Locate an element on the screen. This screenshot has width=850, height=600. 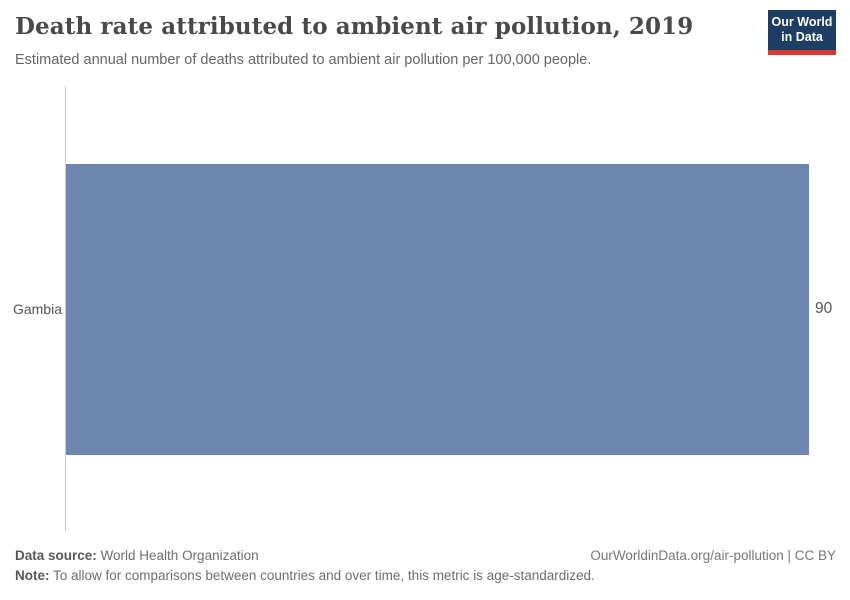
owid-logo-line2: in Data is located at coordinates (802, 37).